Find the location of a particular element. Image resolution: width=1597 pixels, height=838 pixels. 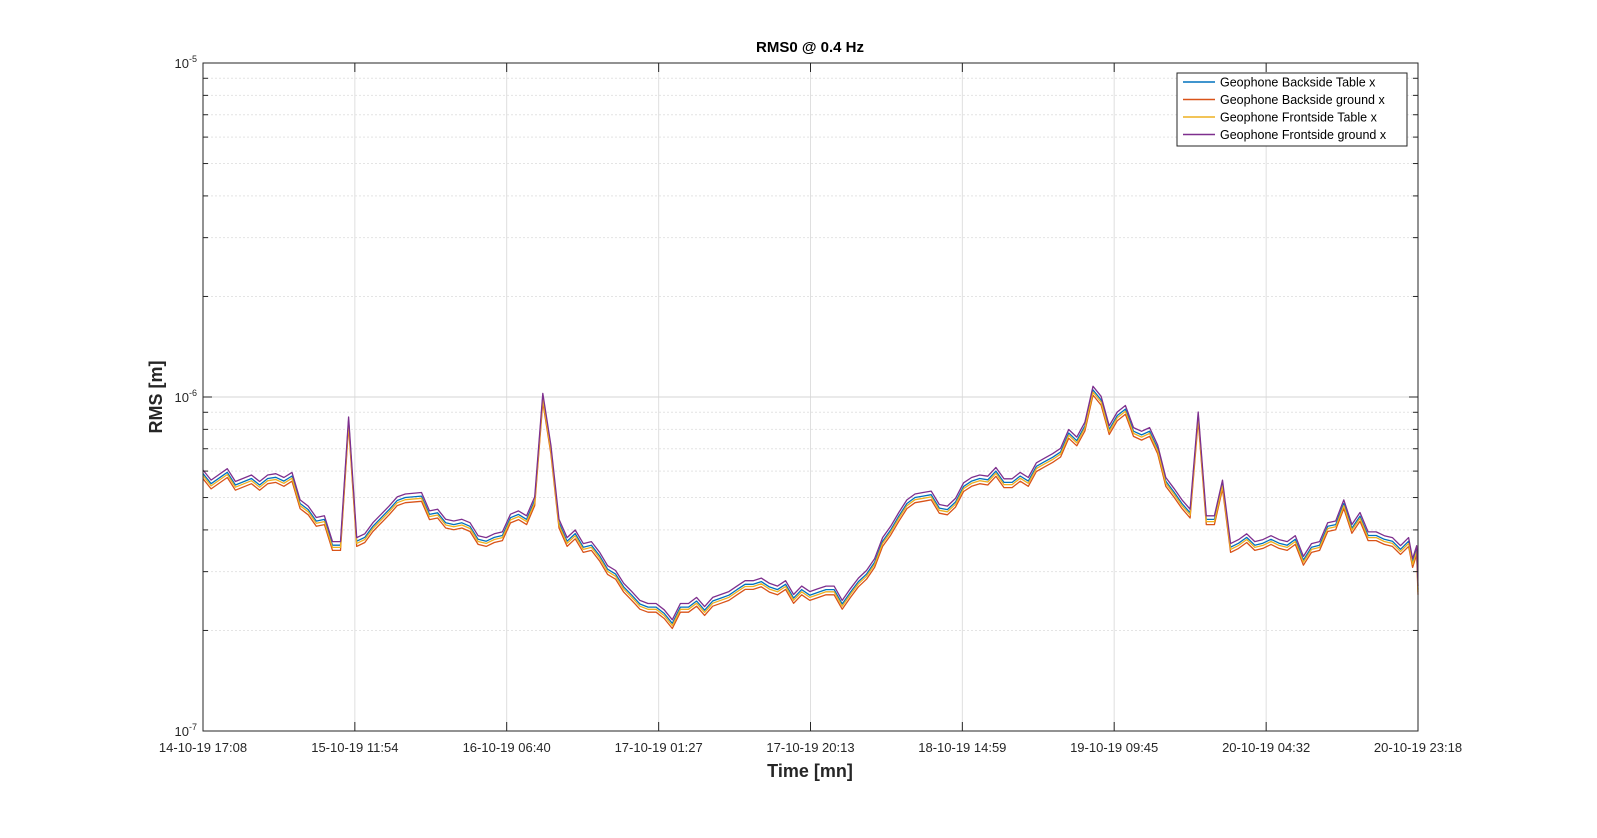

y-tick-labels: 10⁻⁷ 10⁻⁶ 10⁻⁵ is located at coordinates (186, 396).